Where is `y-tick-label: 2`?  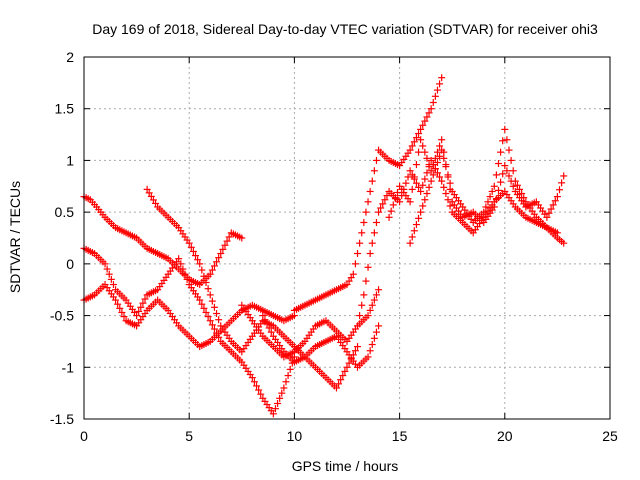
y-tick-label: 2 is located at coordinates (70, 57).